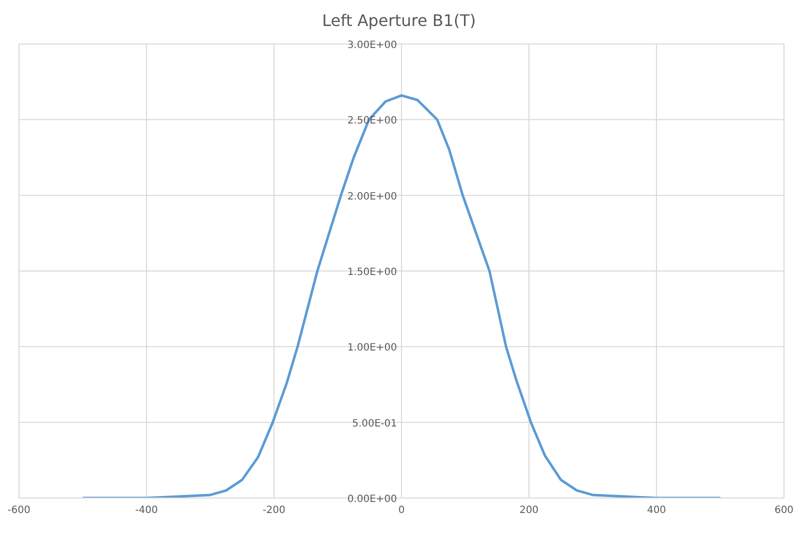 Image resolution: width=806 pixels, height=540 pixels. I want to click on x-tick-label: 0, so click(401, 510).